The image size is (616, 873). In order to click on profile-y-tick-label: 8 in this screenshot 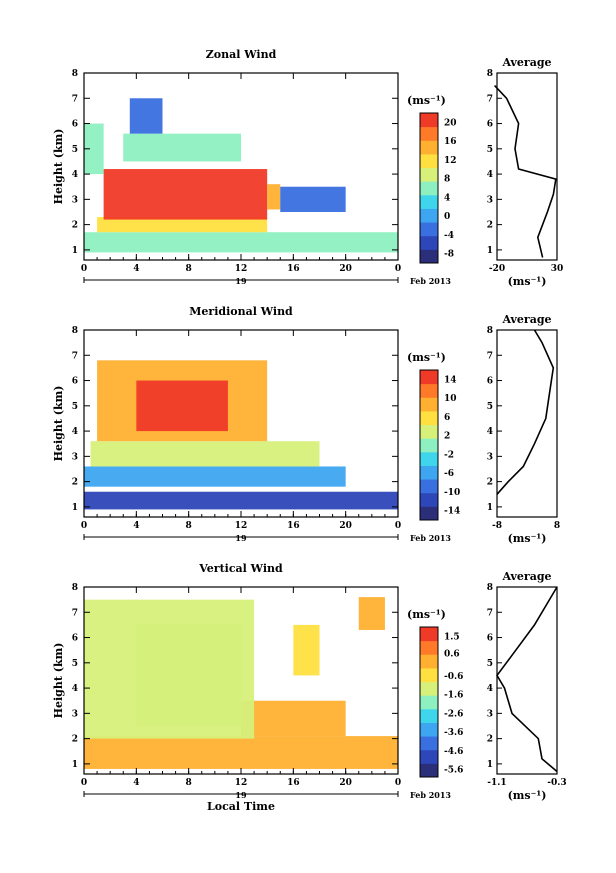, I will do `click(490, 74)`.